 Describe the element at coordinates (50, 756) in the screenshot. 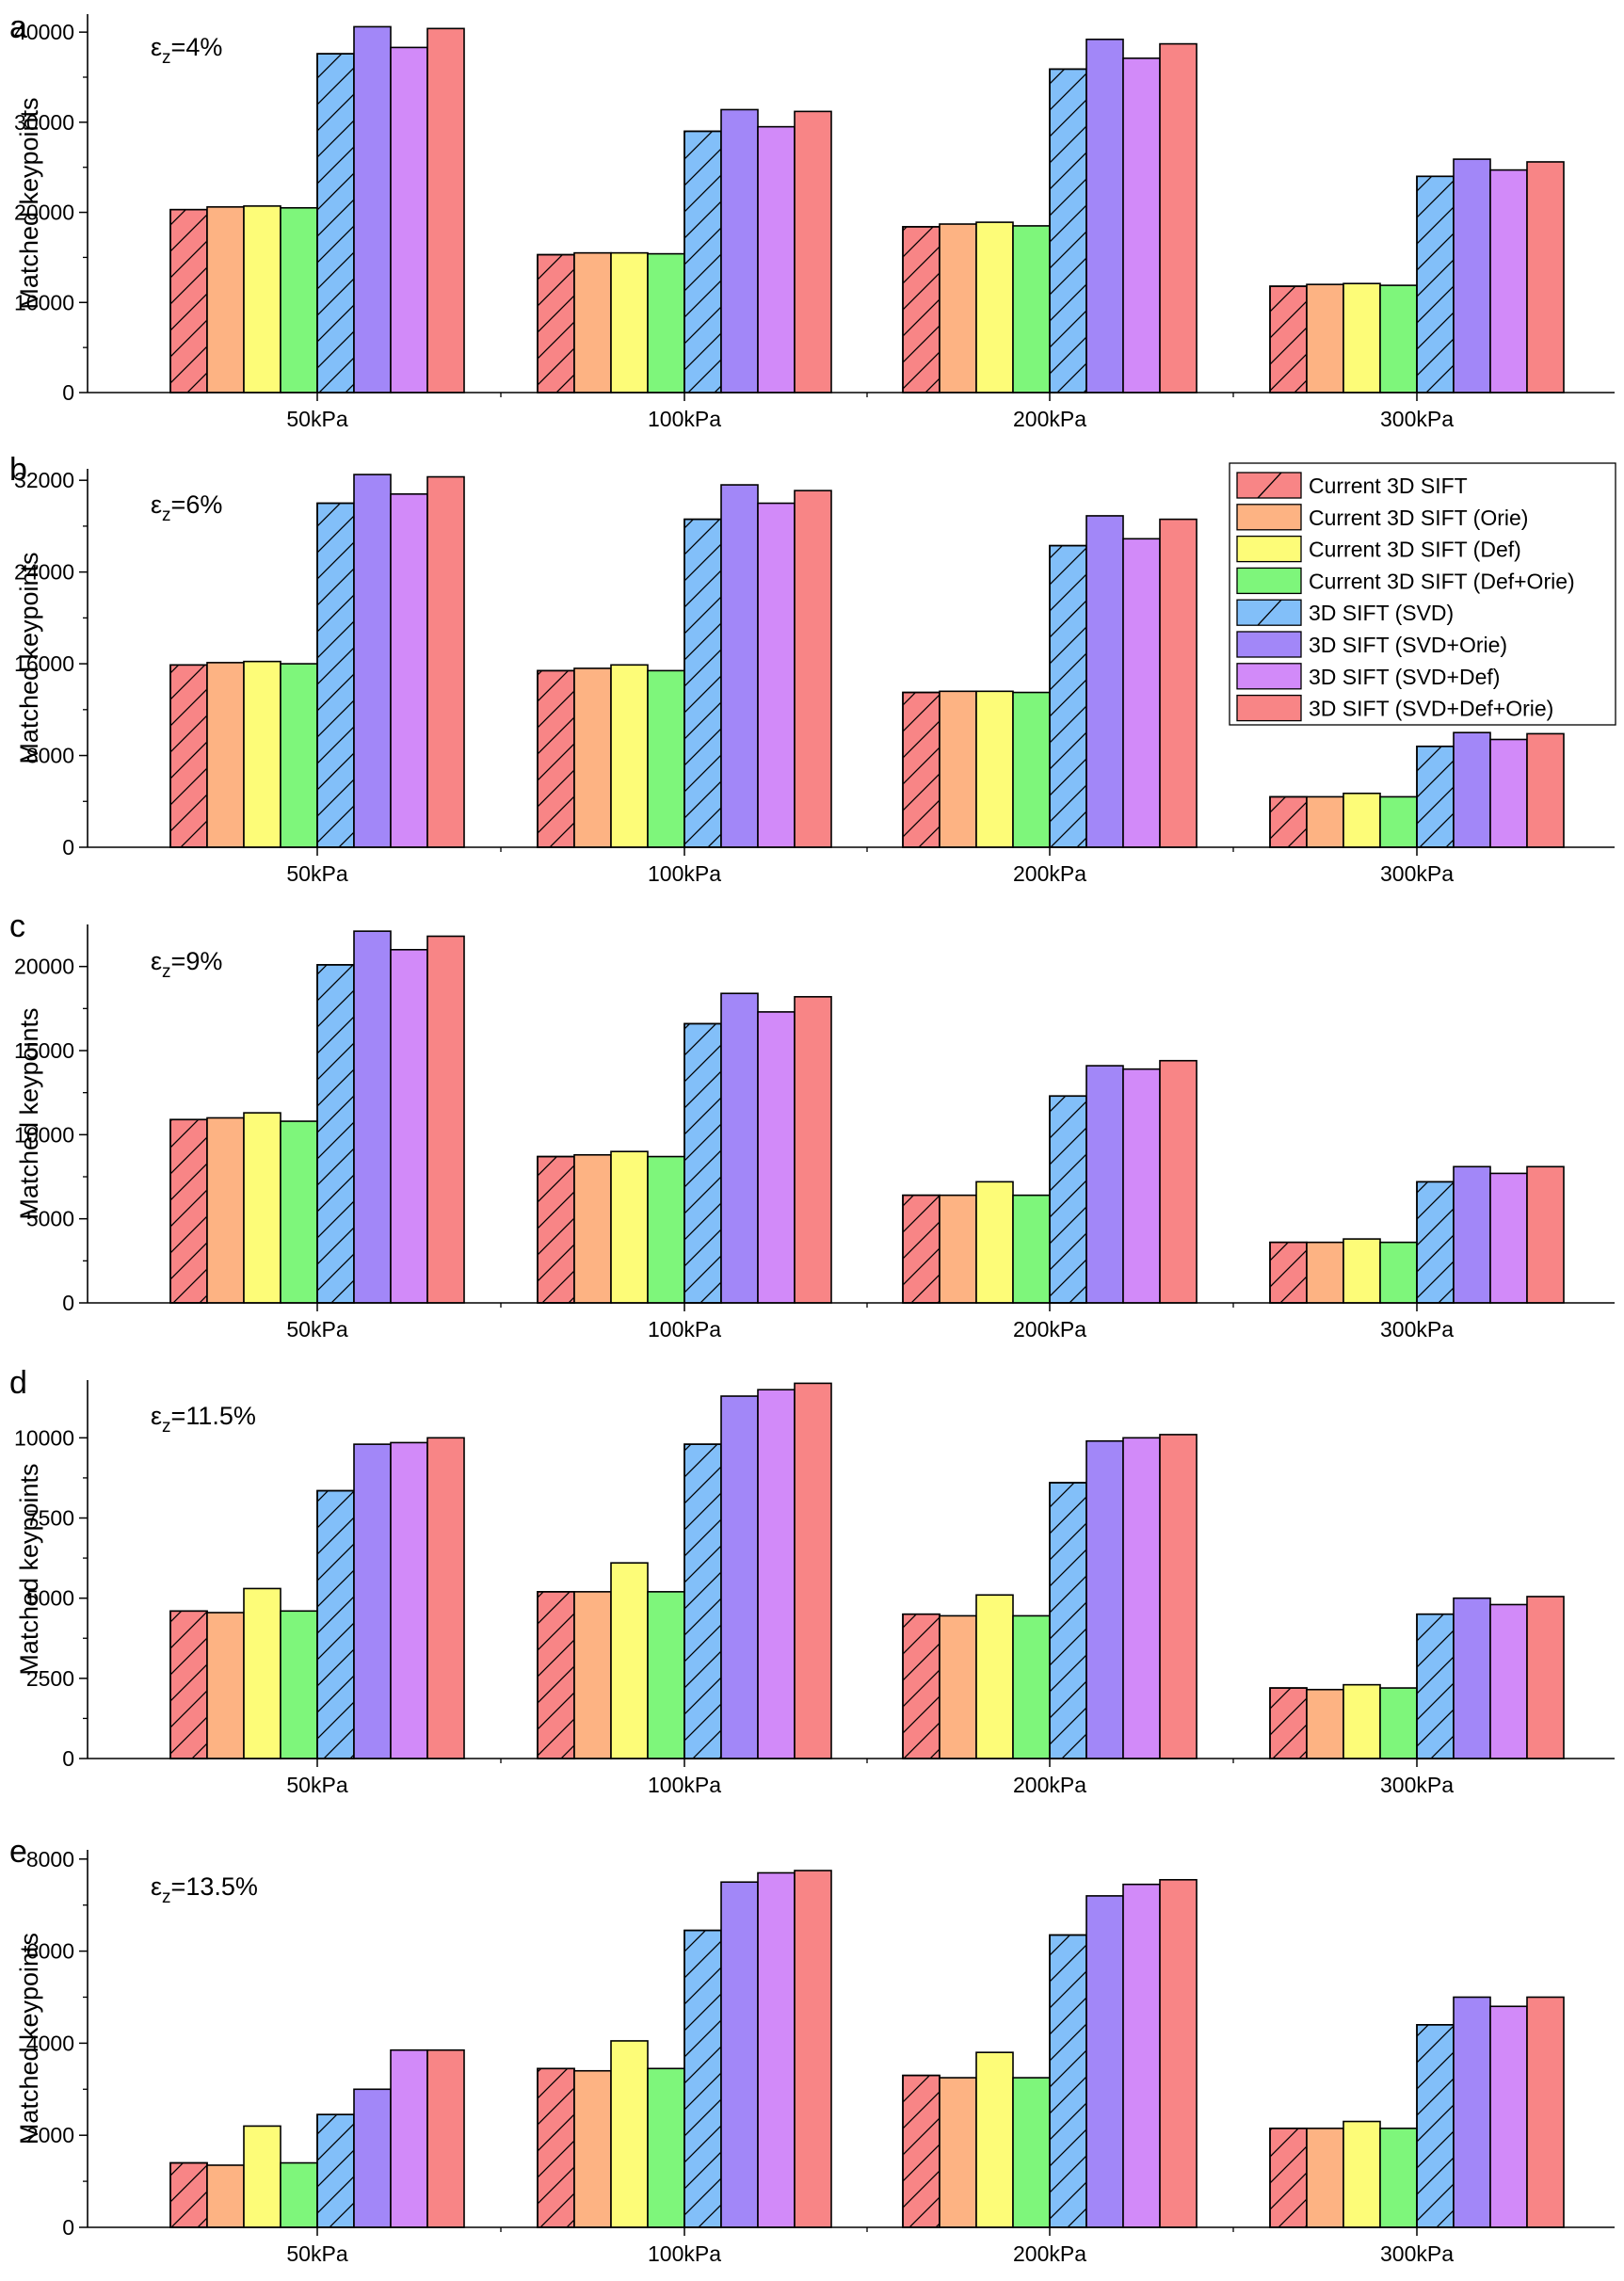

I see `y-tick-label: 8000` at that location.